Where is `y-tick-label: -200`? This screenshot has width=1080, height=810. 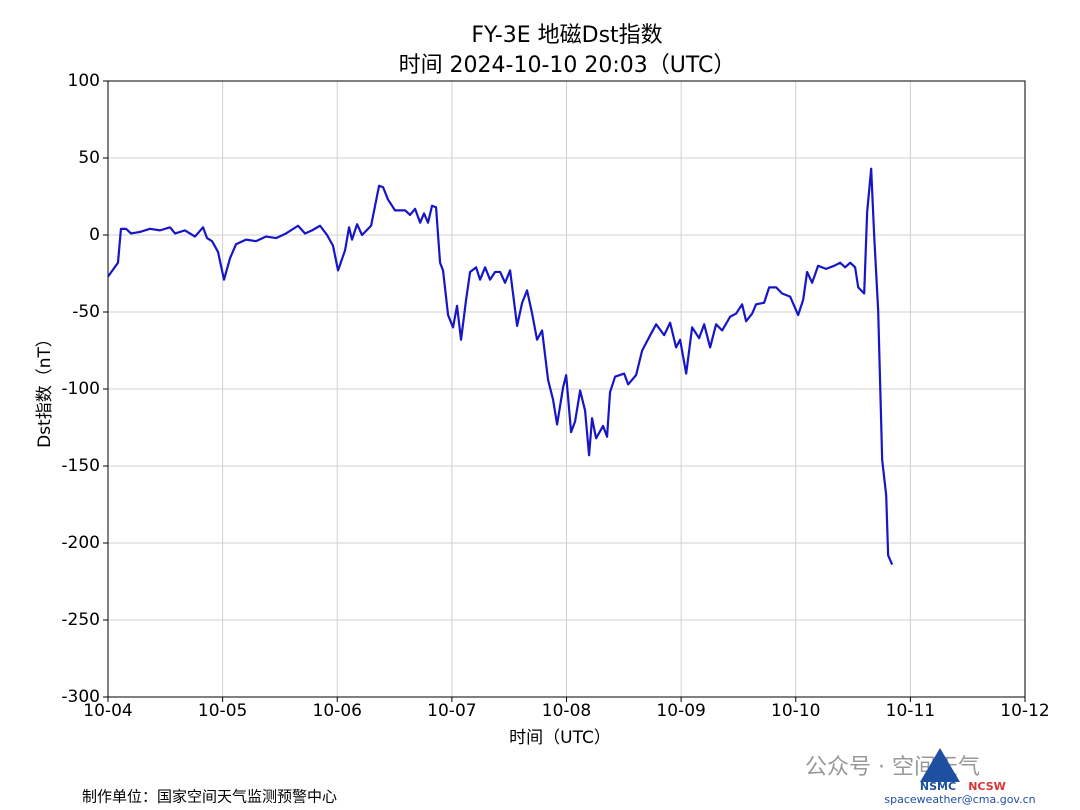
y-tick-label: -200 is located at coordinates (80, 543).